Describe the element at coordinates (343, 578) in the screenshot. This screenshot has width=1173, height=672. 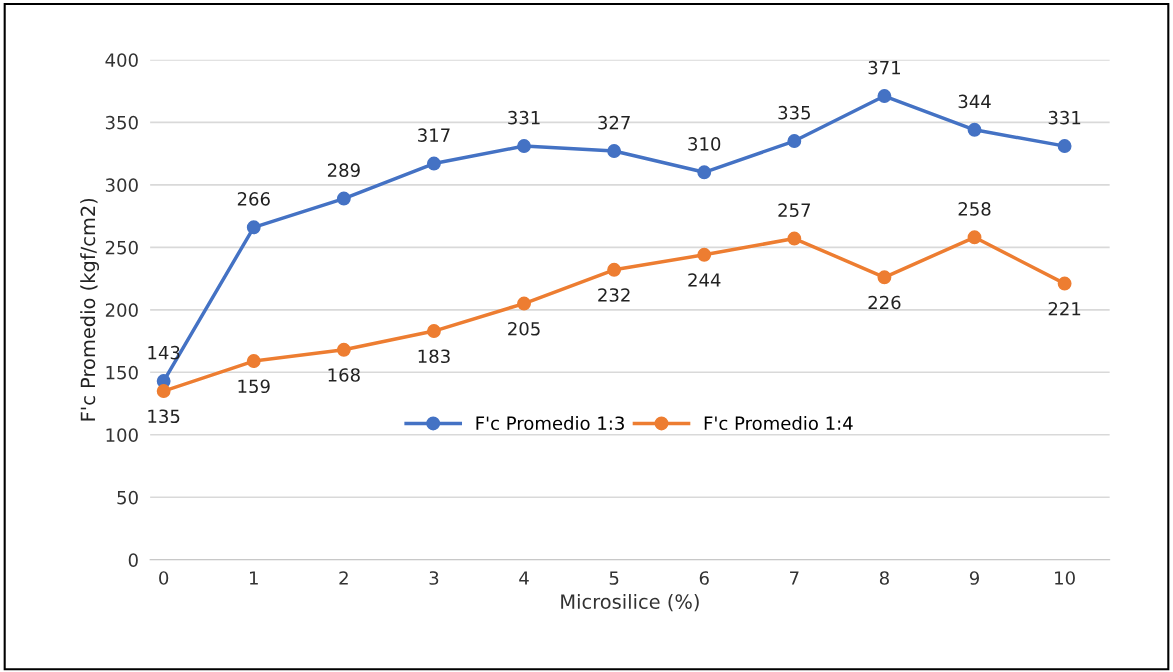
I see `x-tick-label: 2` at that location.